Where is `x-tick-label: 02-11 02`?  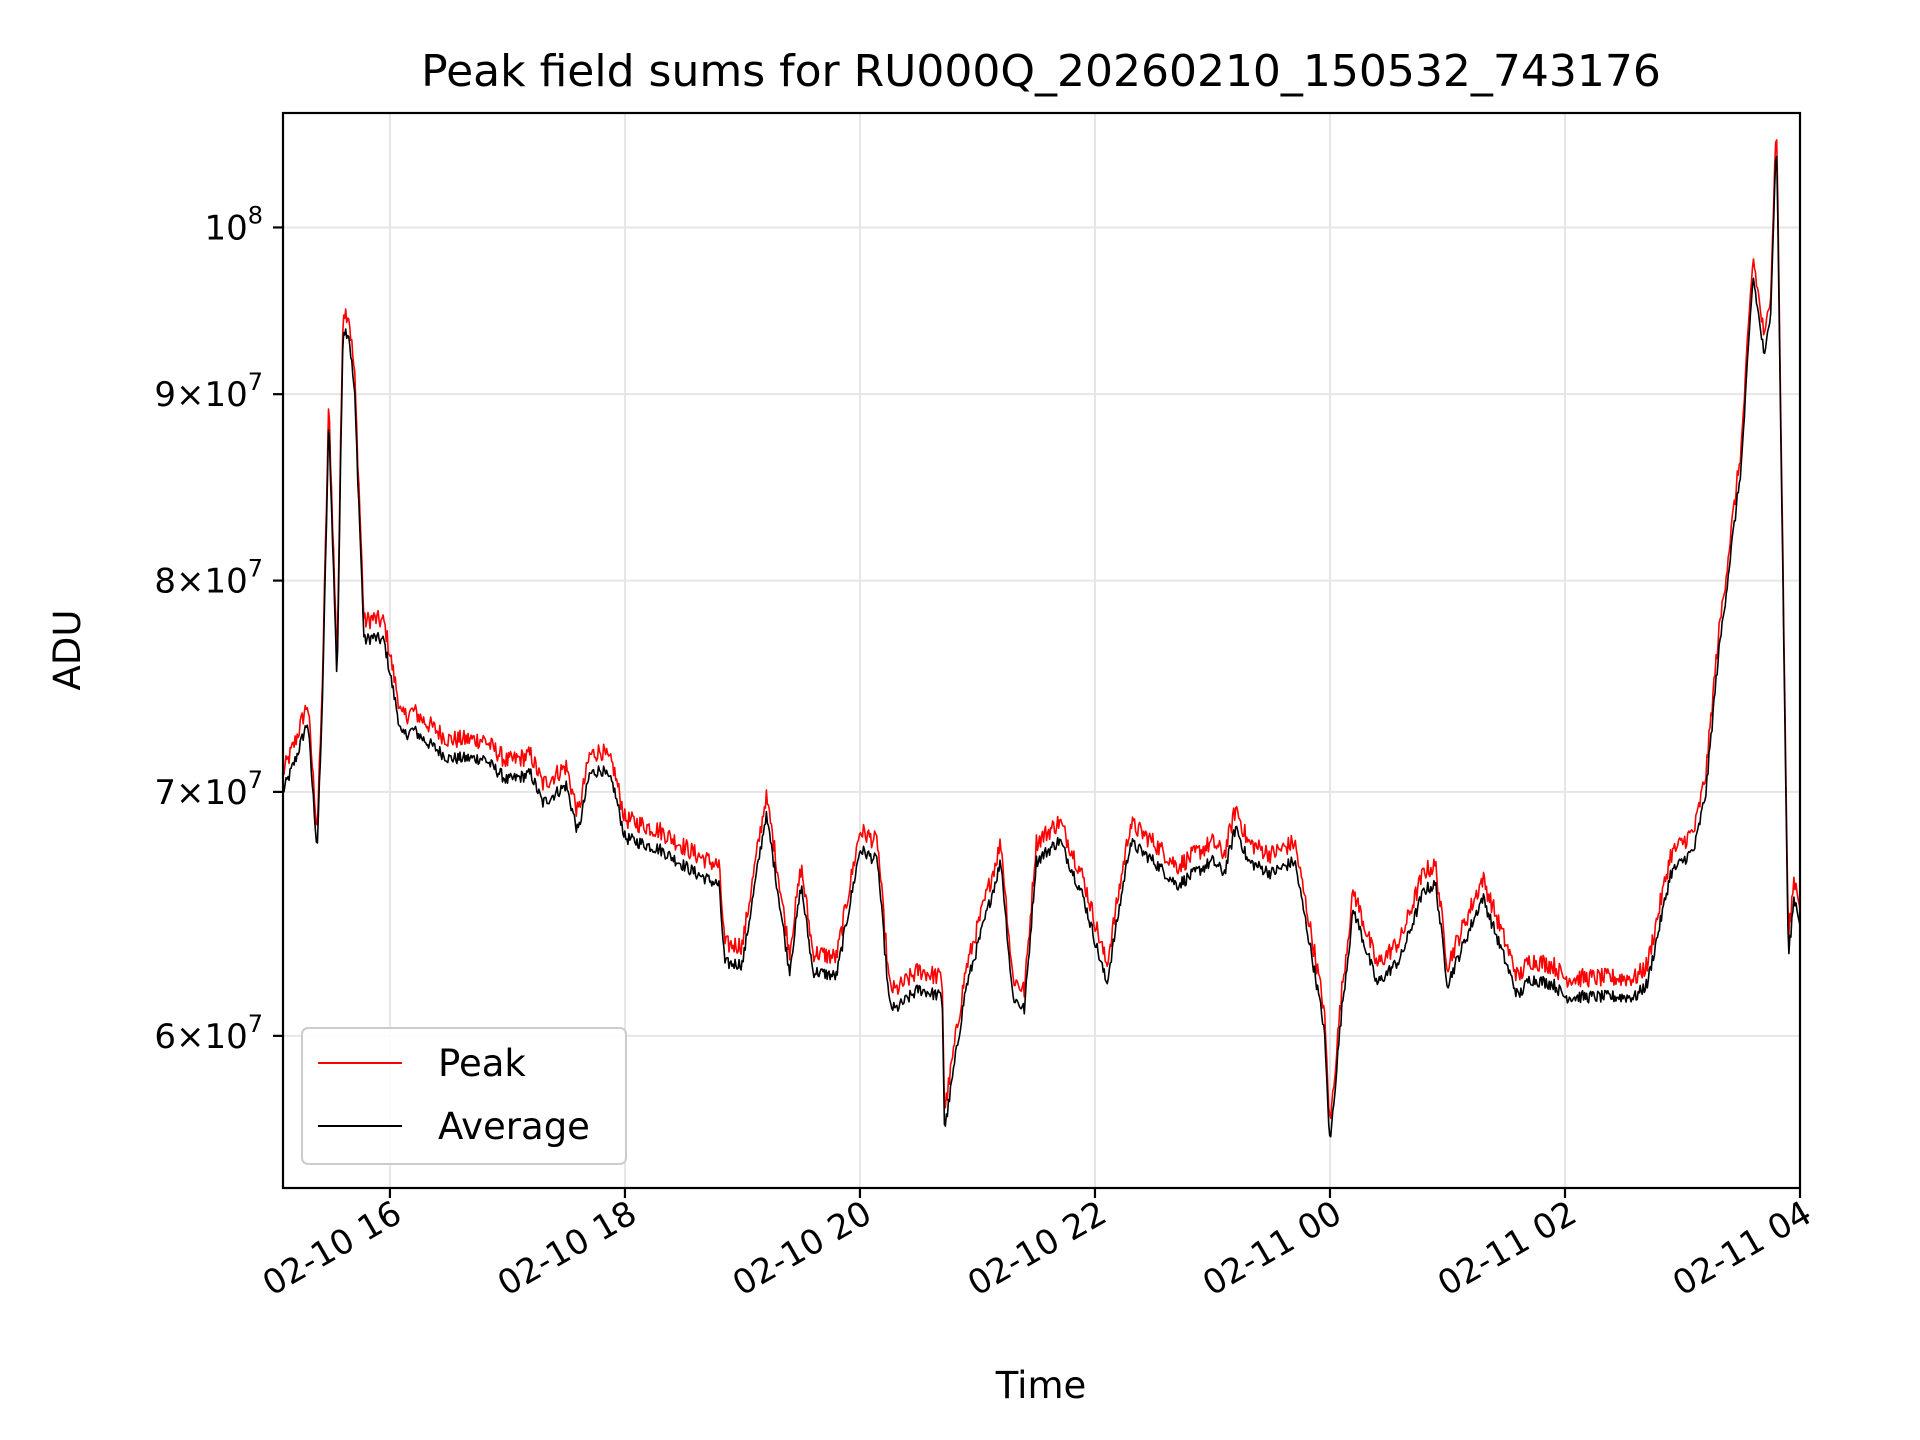
x-tick-label: 02-11 02 is located at coordinates (1507, 1248).